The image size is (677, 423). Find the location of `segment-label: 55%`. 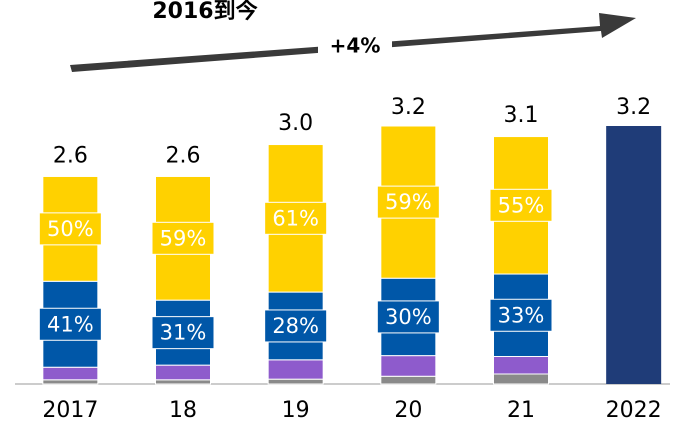

segment-label: 55% is located at coordinates (521, 205).